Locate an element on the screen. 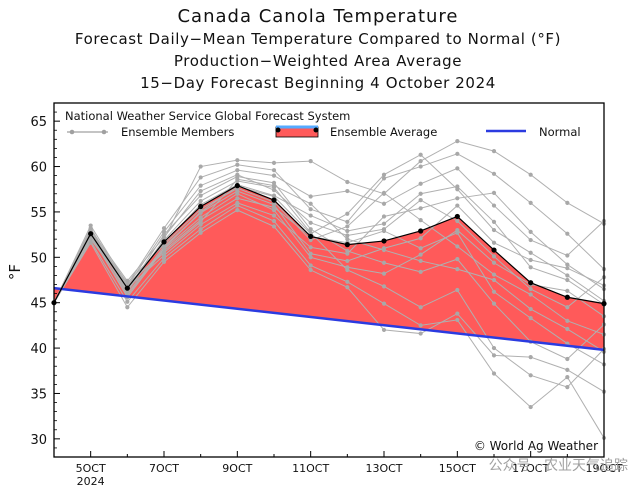 Image resolution: width=636 pixels, height=497 pixels. x-tick-label: 9OCT is located at coordinates (237, 468).